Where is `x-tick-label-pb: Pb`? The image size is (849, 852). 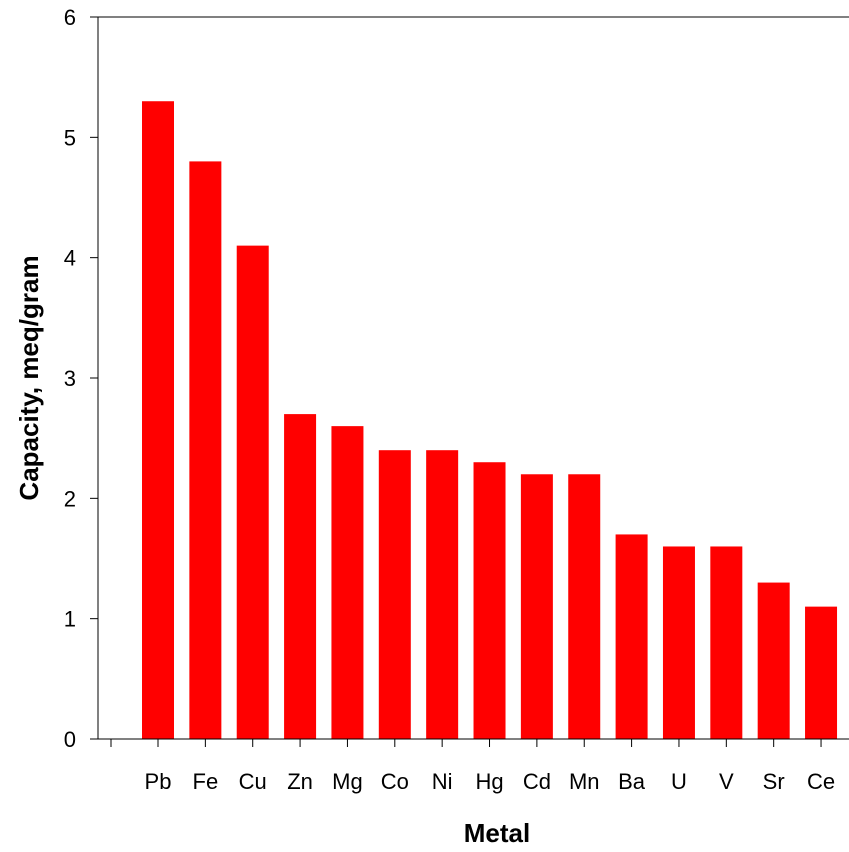
x-tick-label-pb: Pb is located at coordinates (158, 781).